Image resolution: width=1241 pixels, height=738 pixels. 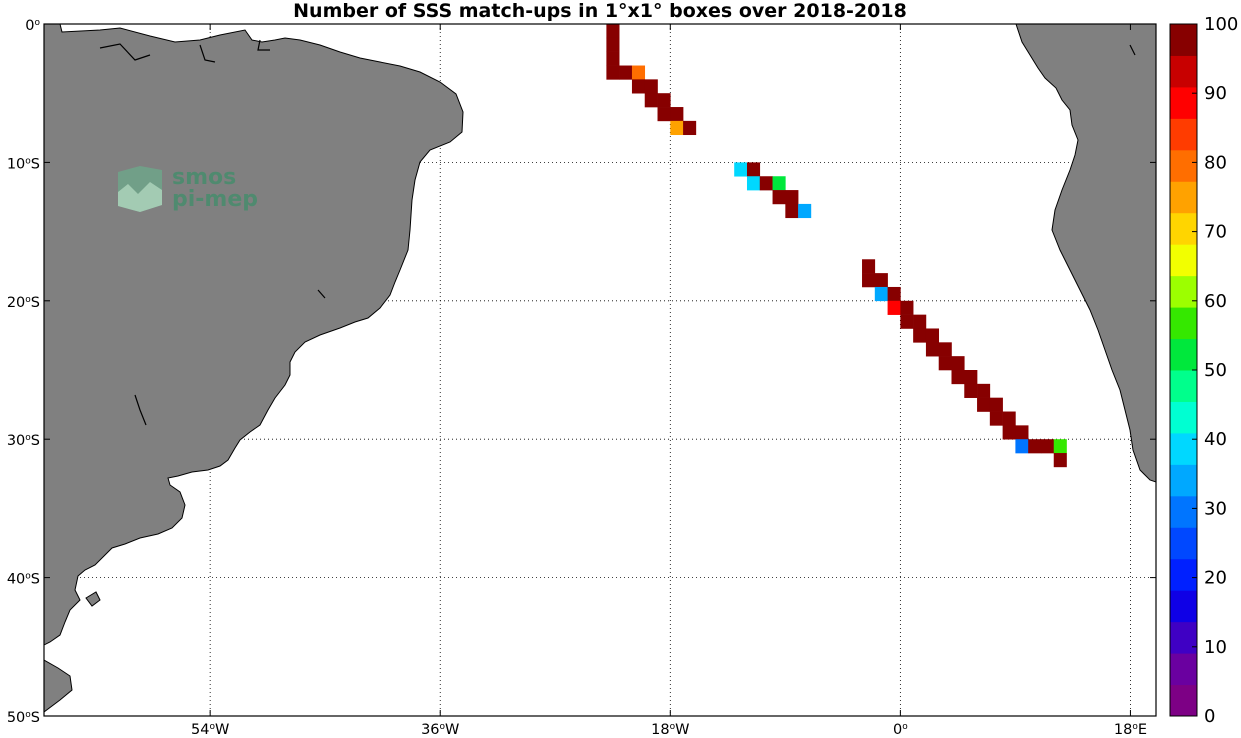 I want to click on colorbar-tick-label: 40, so click(x=1215, y=439).